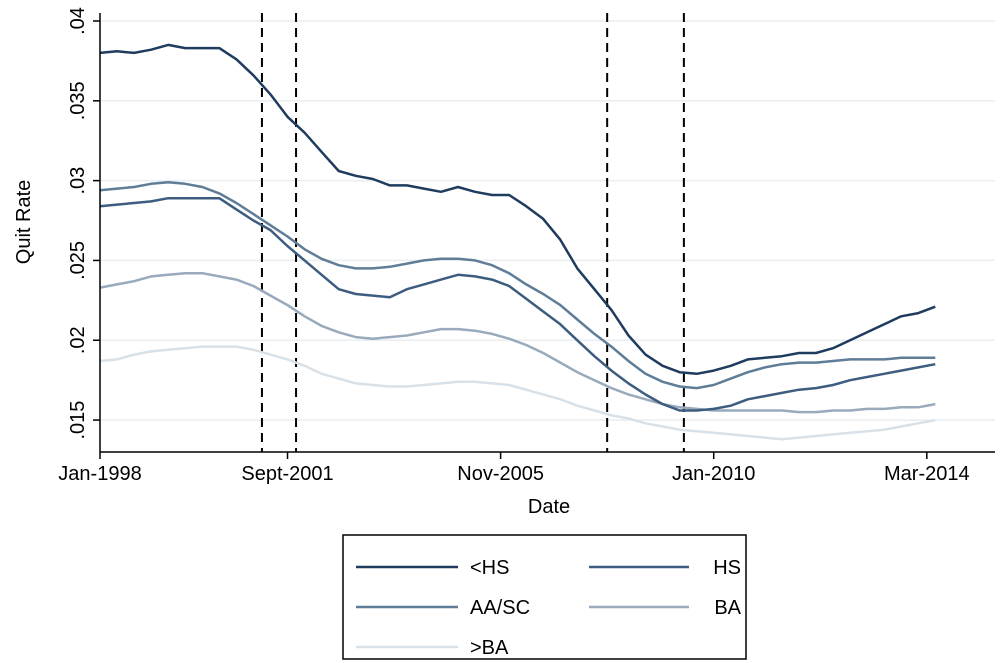  What do you see at coordinates (517, 393) in the screenshot?
I see `series-line` at bounding box center [517, 393].